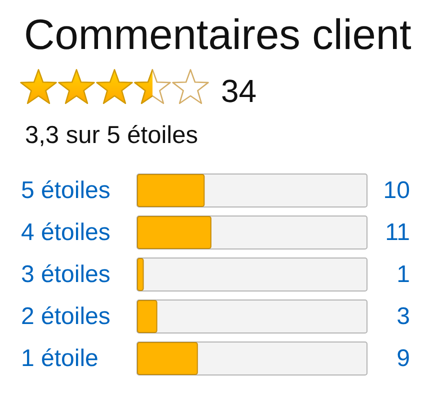  What do you see at coordinates (65, 190) in the screenshot?
I see `y-tick-label: 5 étoiles` at bounding box center [65, 190].